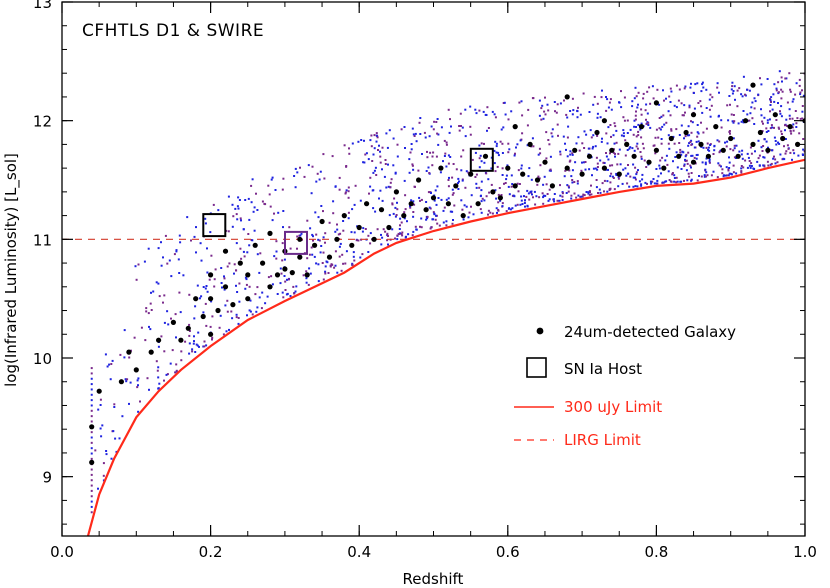  What do you see at coordinates (42, 359) in the screenshot?
I see `y-tick-label: 10` at bounding box center [42, 359].